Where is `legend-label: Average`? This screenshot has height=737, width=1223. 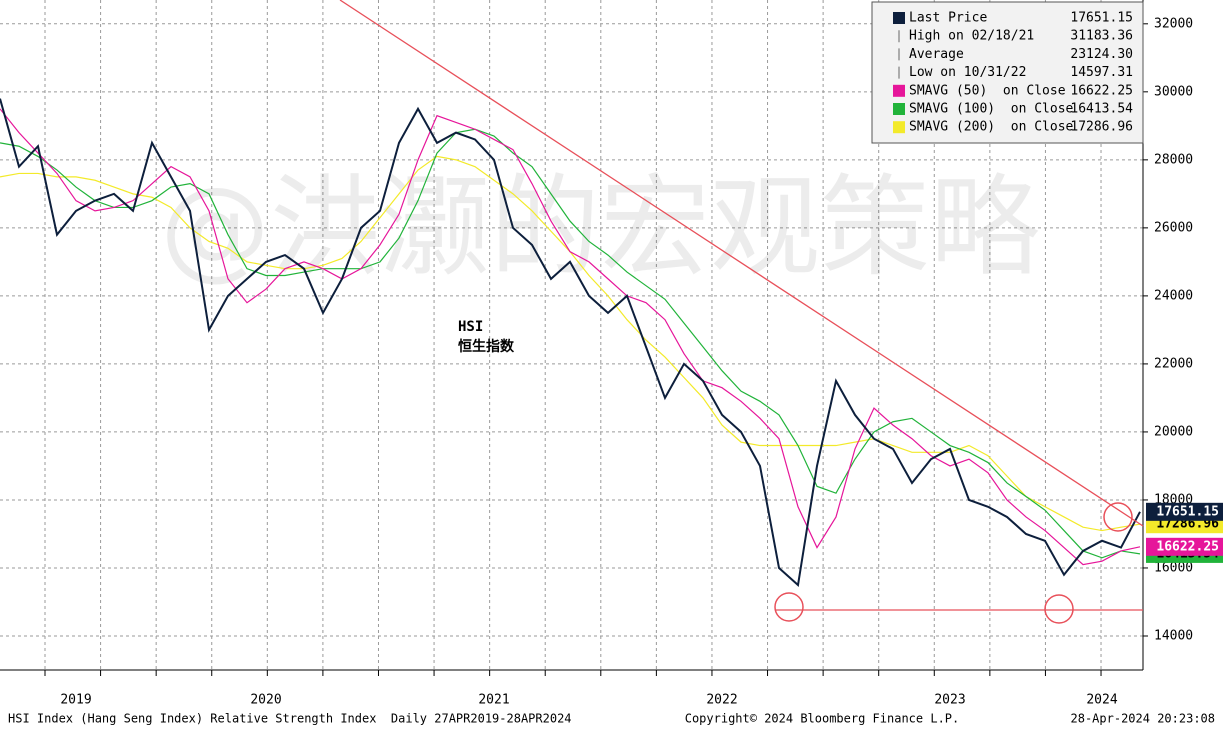 legend-label: Average is located at coordinates (936, 54).